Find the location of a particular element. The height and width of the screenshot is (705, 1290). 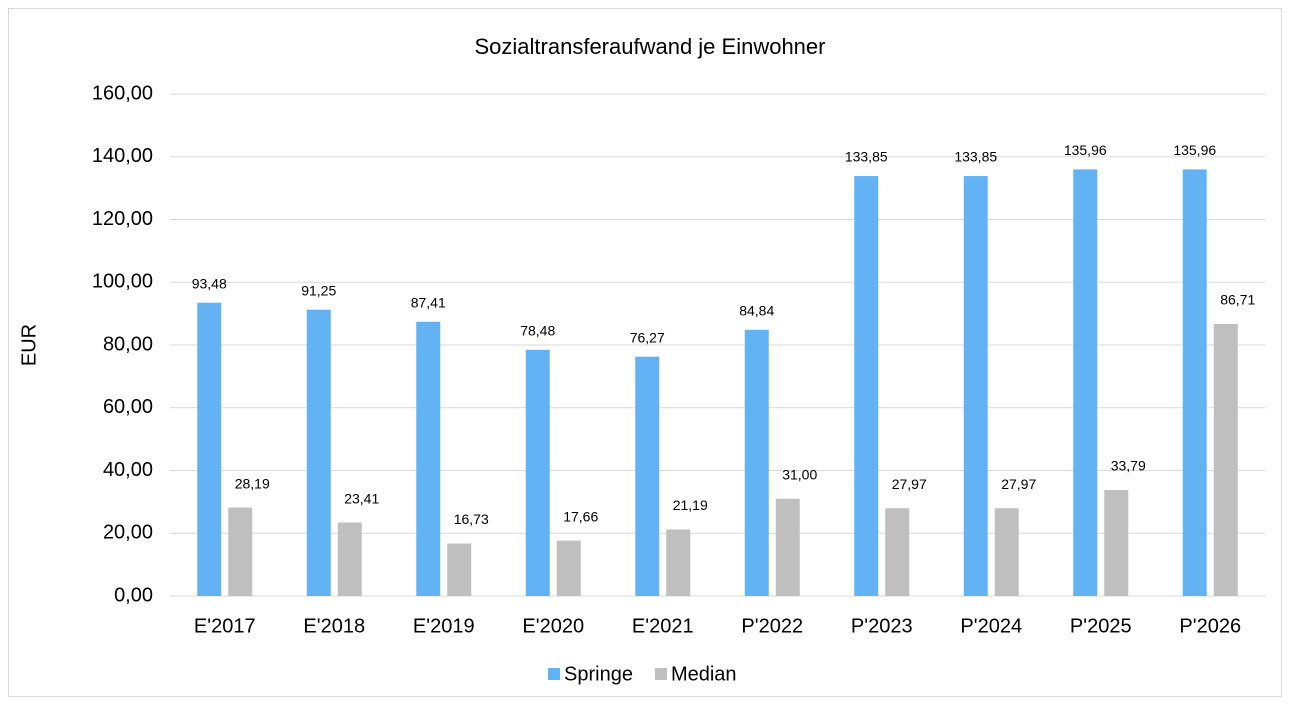

legend-label: Springe is located at coordinates (598, 674).